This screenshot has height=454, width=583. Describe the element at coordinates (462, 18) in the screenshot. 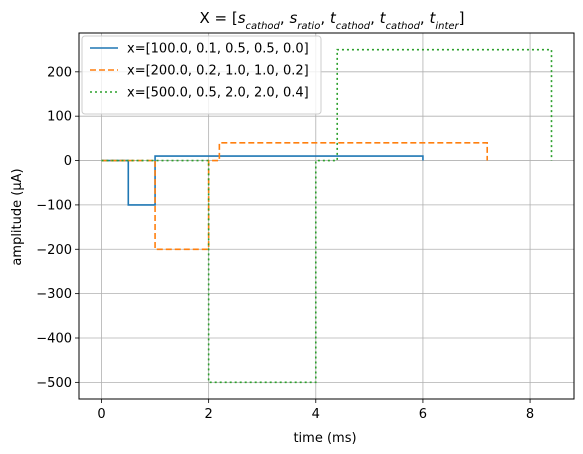

I see `title-part: ]` at that location.